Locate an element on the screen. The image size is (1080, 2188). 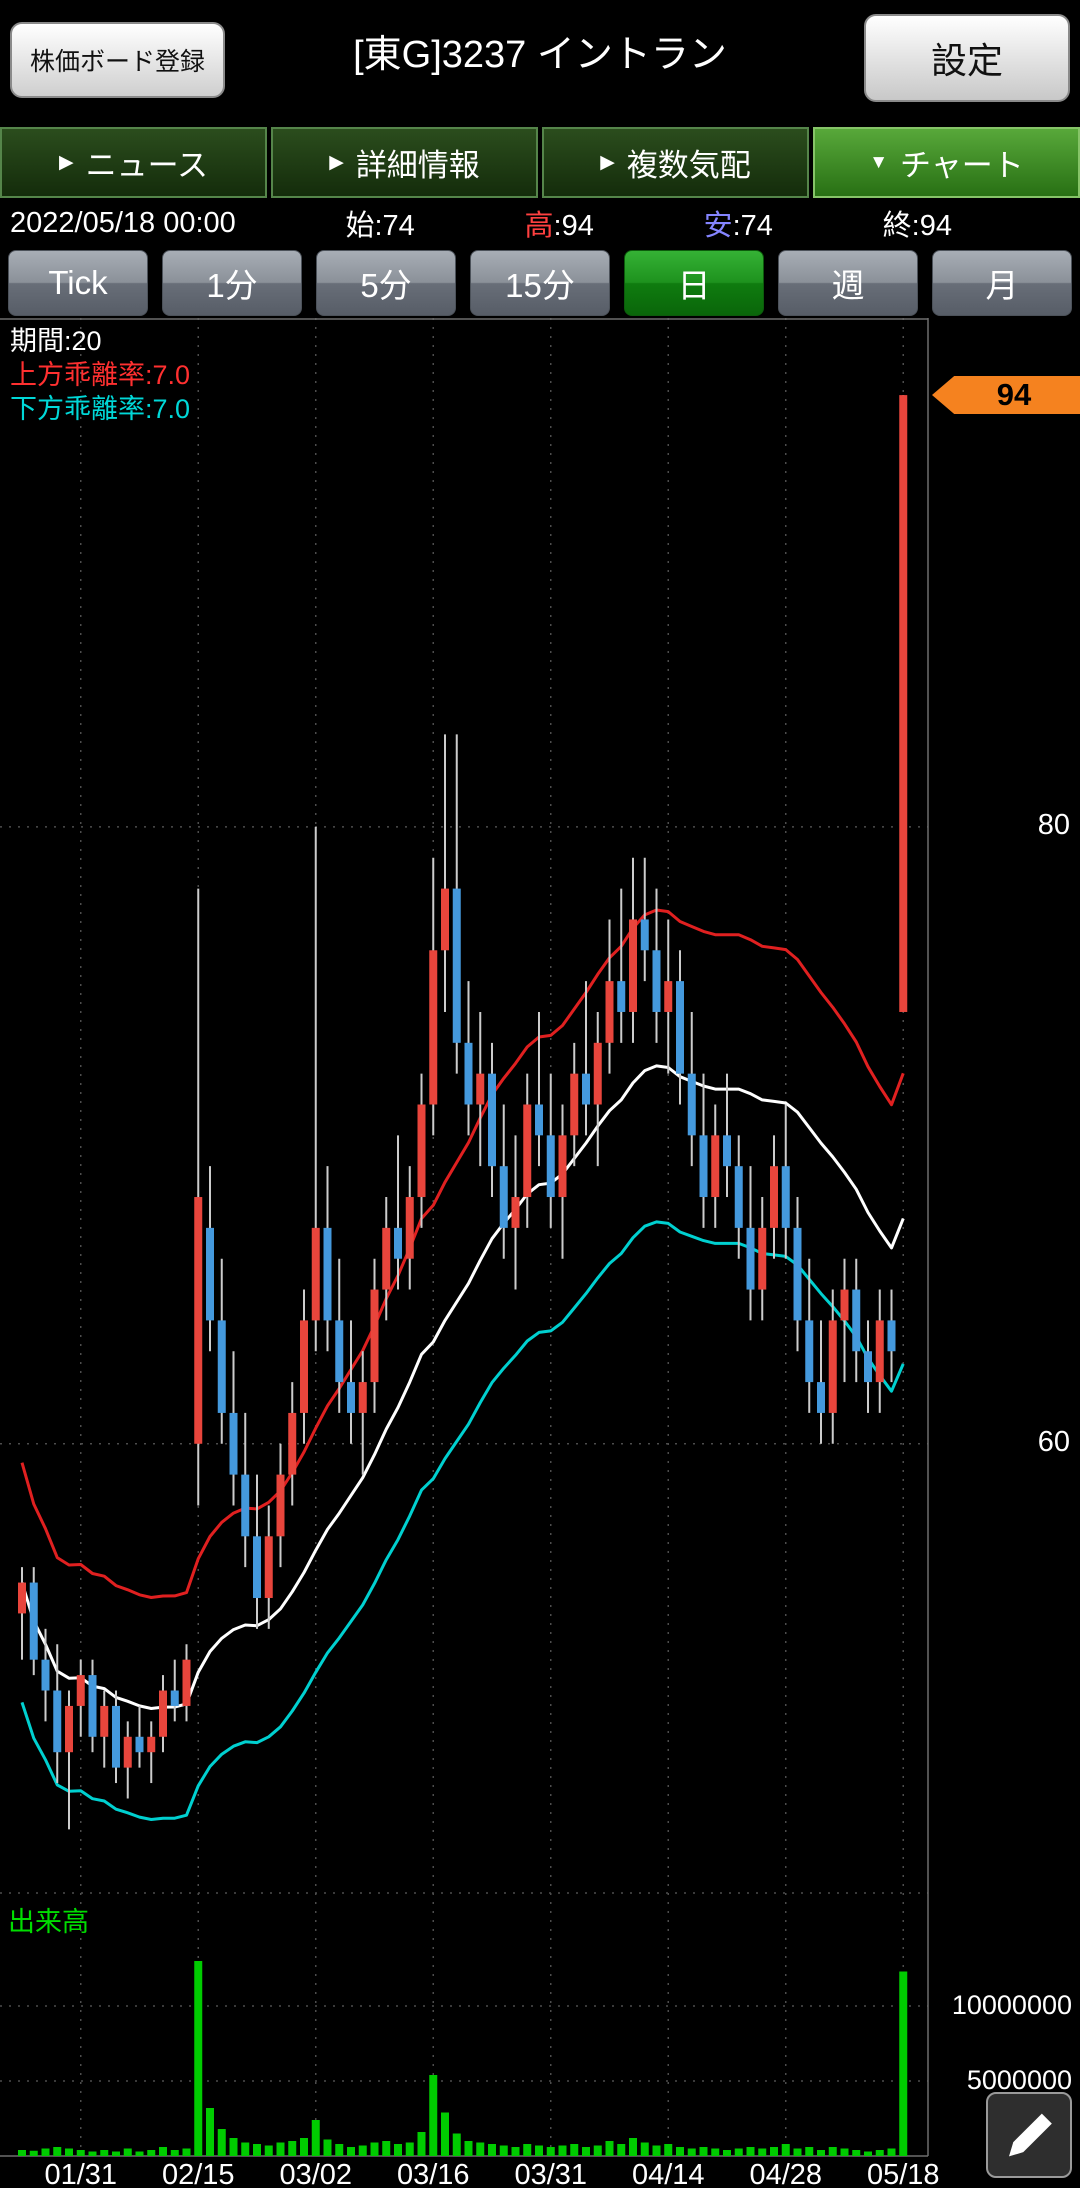
x-axis-label: 04/14 is located at coordinates (668, 2173).